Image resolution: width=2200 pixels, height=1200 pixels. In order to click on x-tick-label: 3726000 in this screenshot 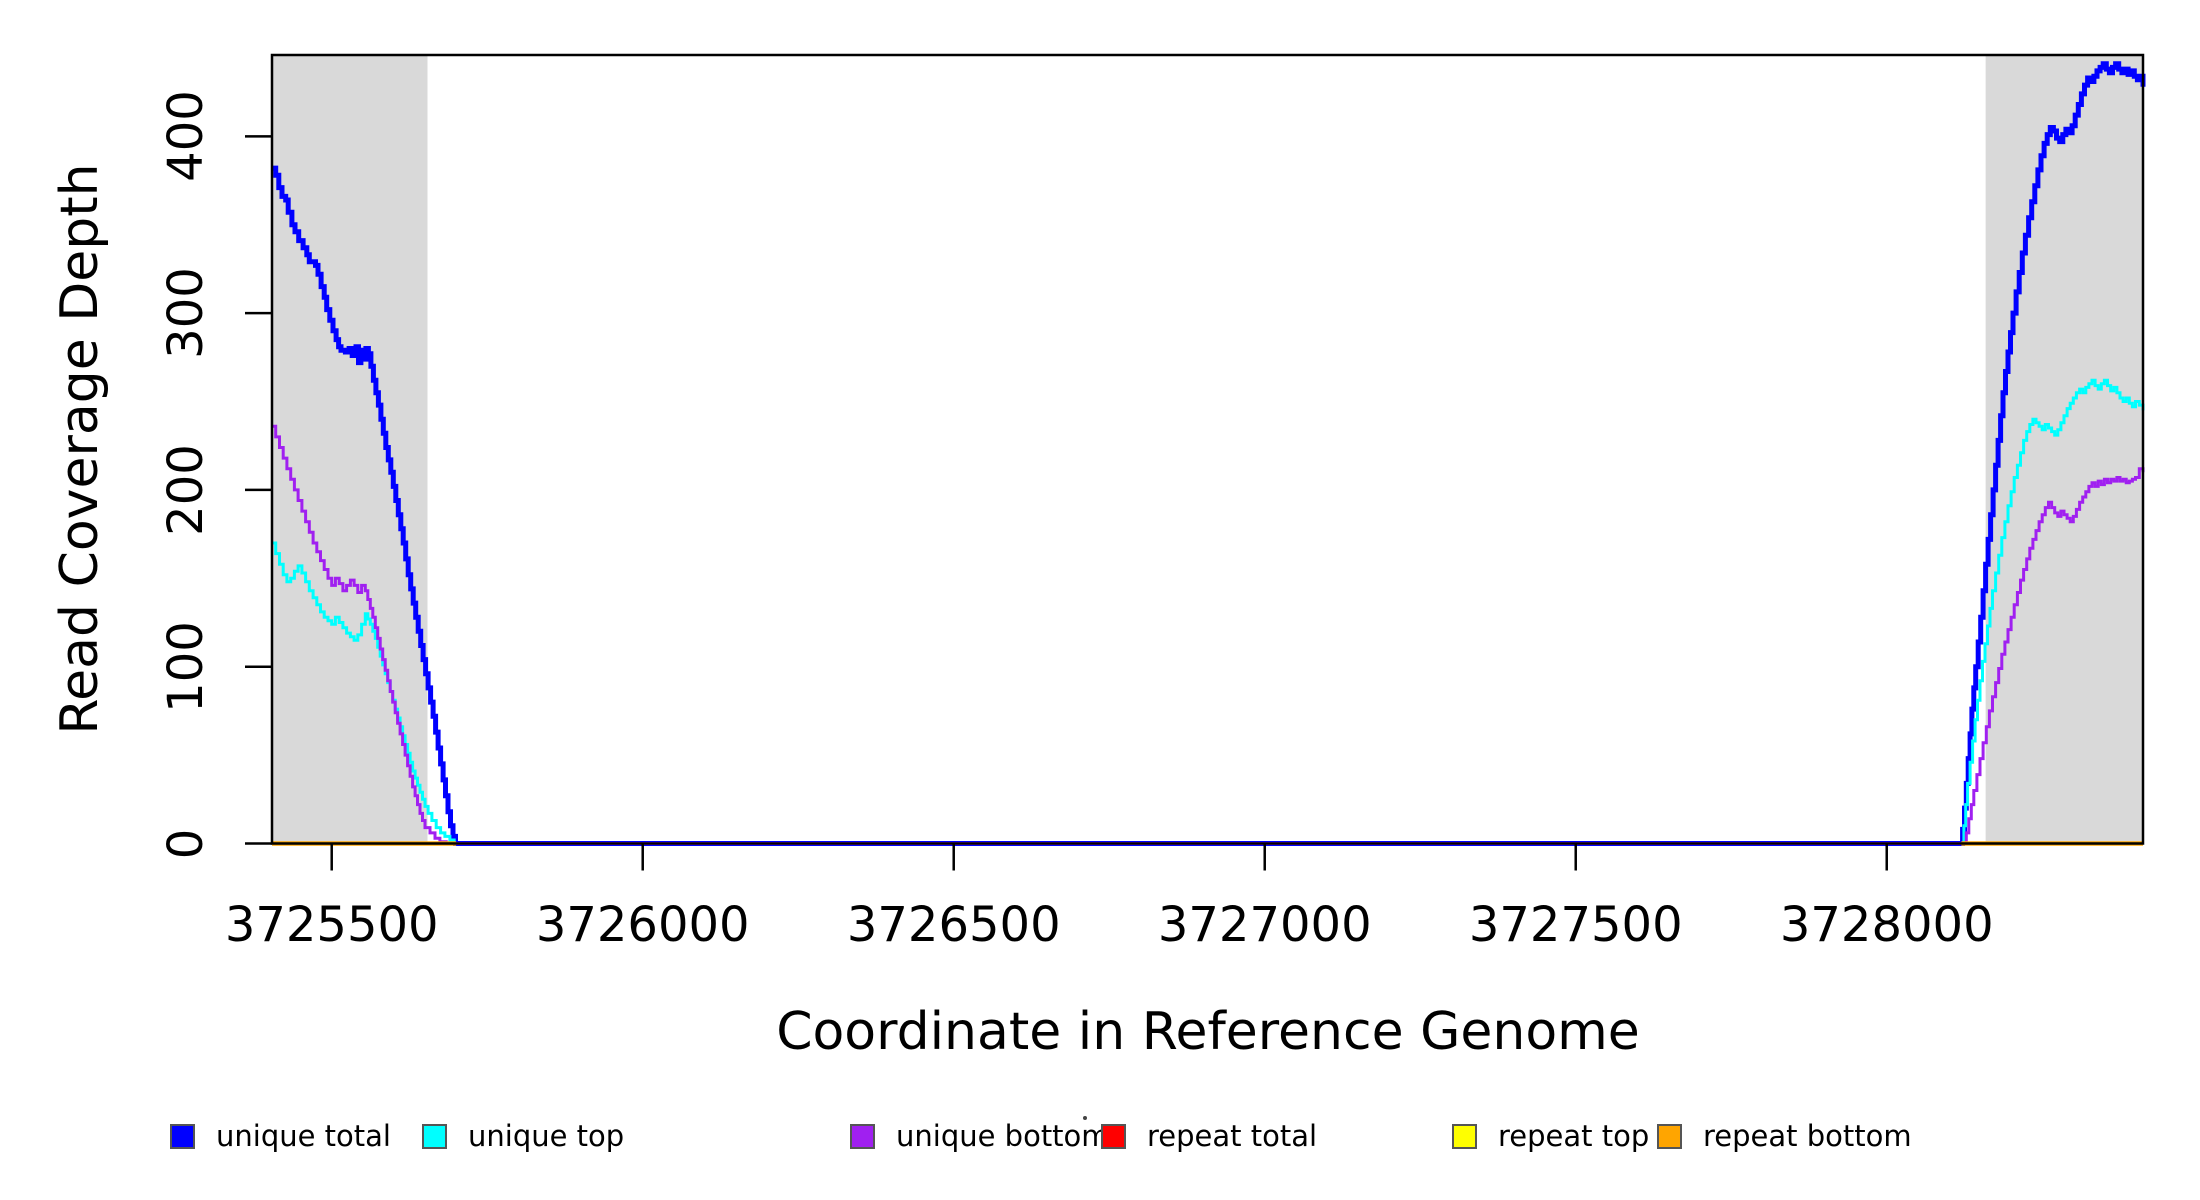, I will do `click(642, 925)`.